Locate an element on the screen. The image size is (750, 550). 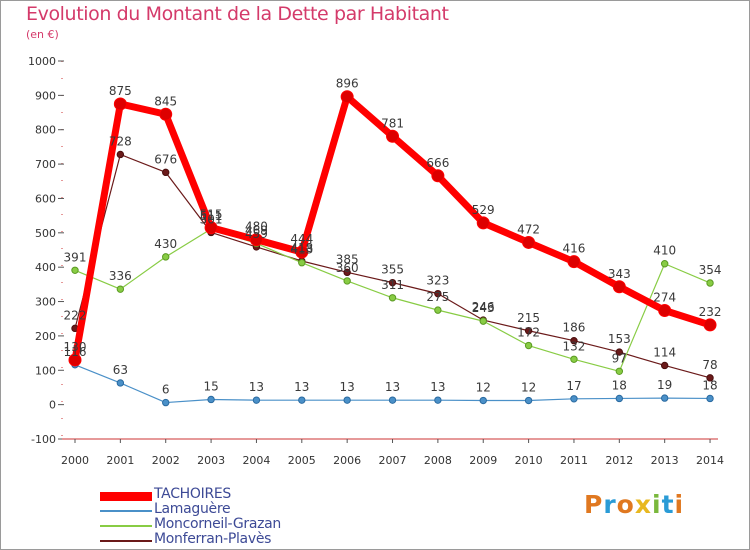
data-label-moncorneil-grazan: 243 is located at coordinates (483, 308).